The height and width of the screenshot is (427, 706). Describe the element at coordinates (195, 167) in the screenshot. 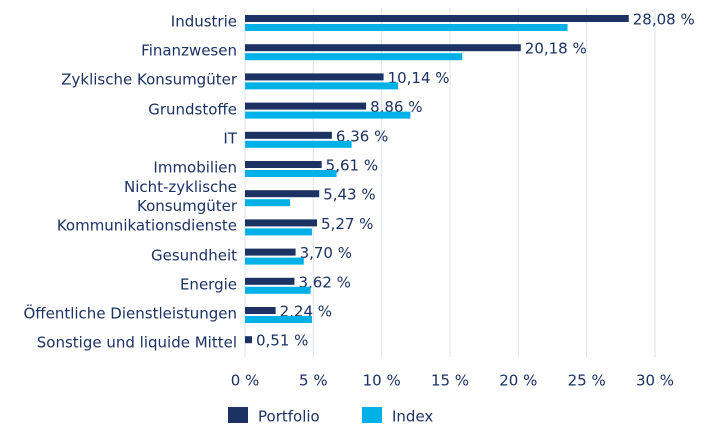

I see `category-label: Immobilien` at that location.